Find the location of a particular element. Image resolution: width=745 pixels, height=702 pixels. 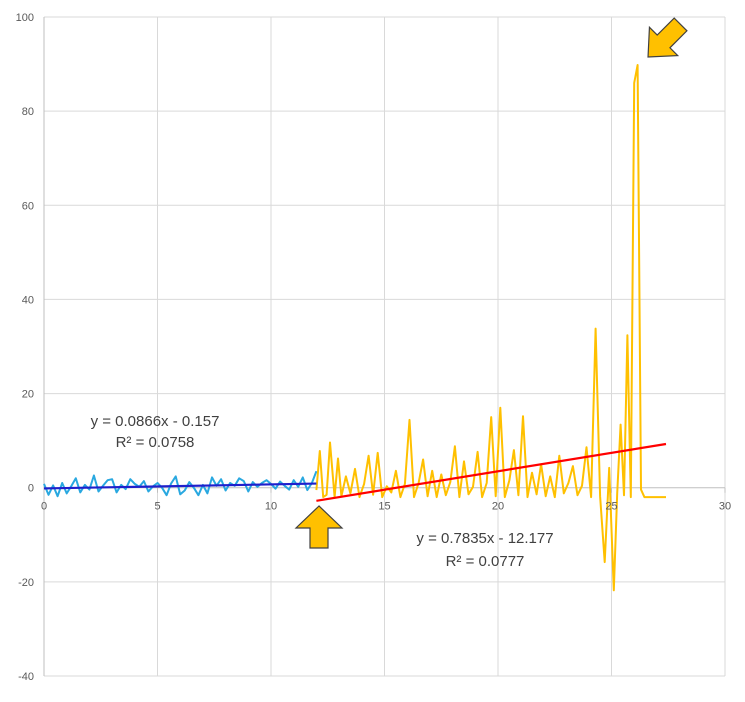

x-tick-label: 30 is located at coordinates (725, 507).